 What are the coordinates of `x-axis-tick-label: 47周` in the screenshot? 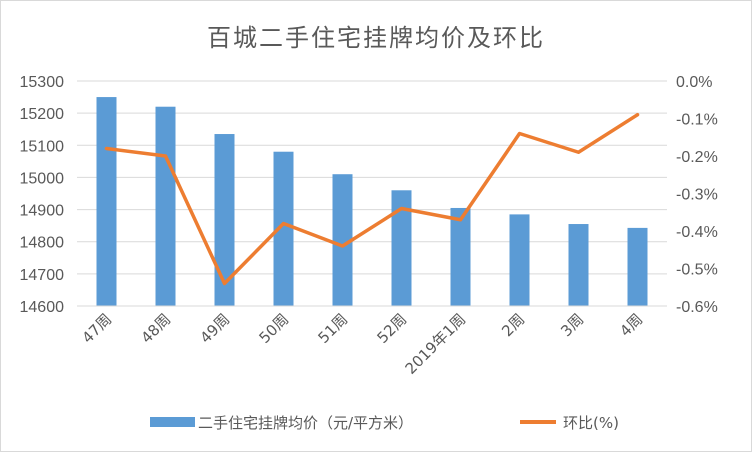 It's located at (96, 328).